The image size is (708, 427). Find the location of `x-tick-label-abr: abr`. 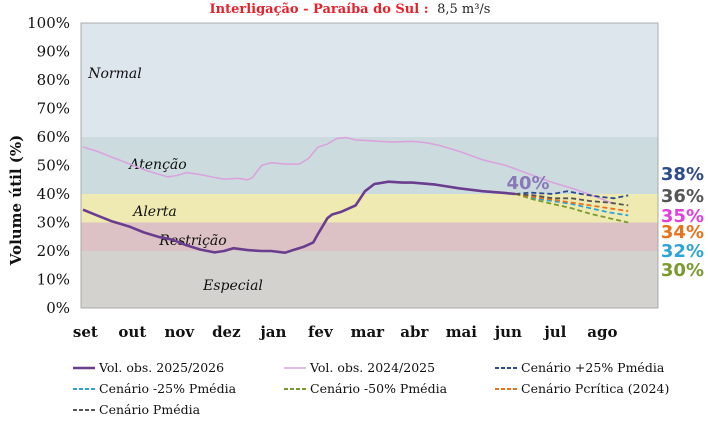

x-tick-label-abr: abr is located at coordinates (414, 332).